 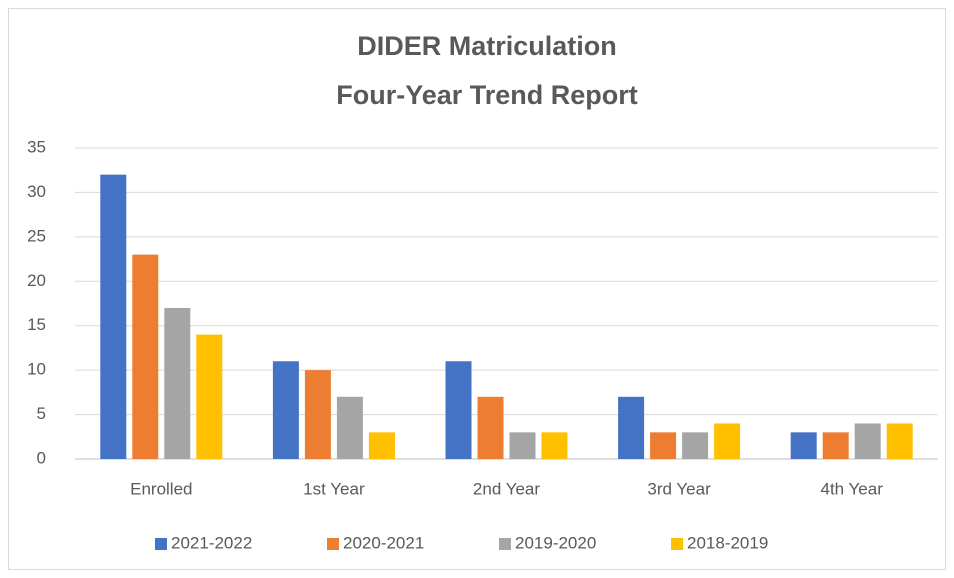 What do you see at coordinates (36, 235) in the screenshot?
I see `y-tick-label: 25` at bounding box center [36, 235].